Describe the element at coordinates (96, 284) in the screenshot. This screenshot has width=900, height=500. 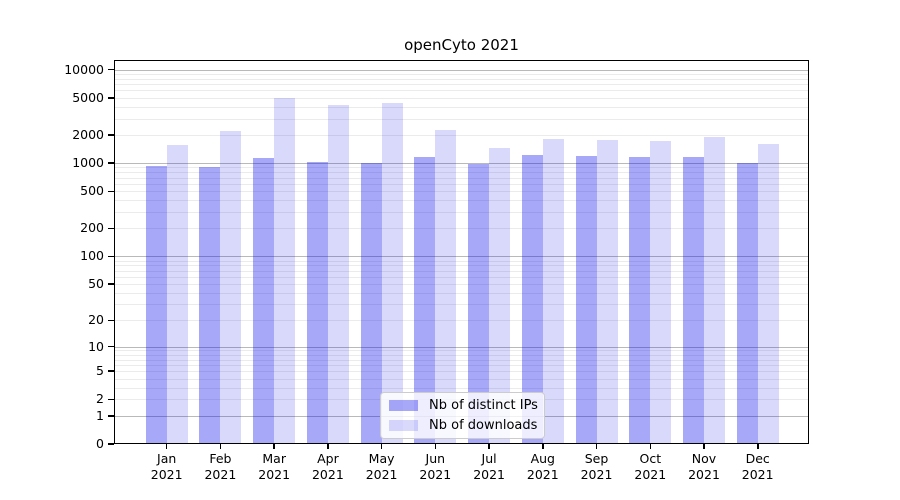
I see `y-axis-tick-label: 50` at that location.